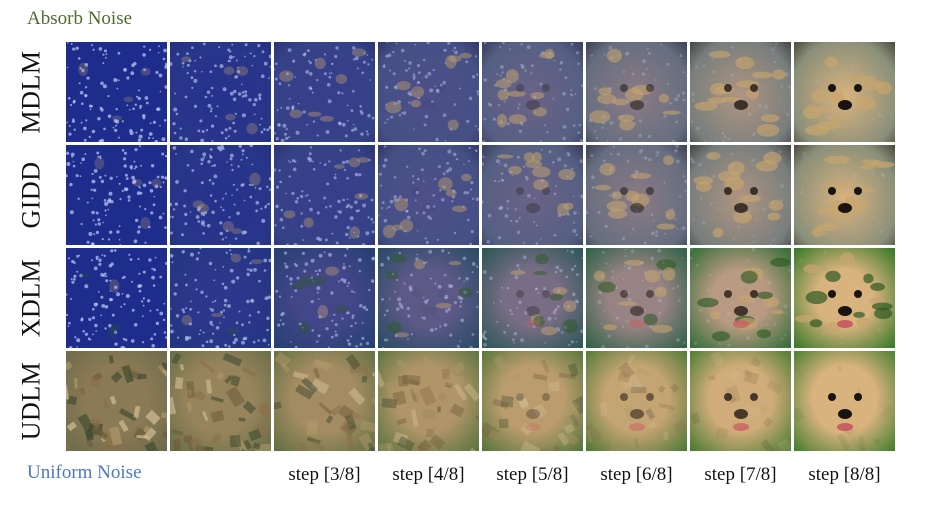 The width and height of the screenshot is (947, 505). Describe the element at coordinates (324, 474) in the screenshot. I see `step-label-3: step [3/8]` at that location.